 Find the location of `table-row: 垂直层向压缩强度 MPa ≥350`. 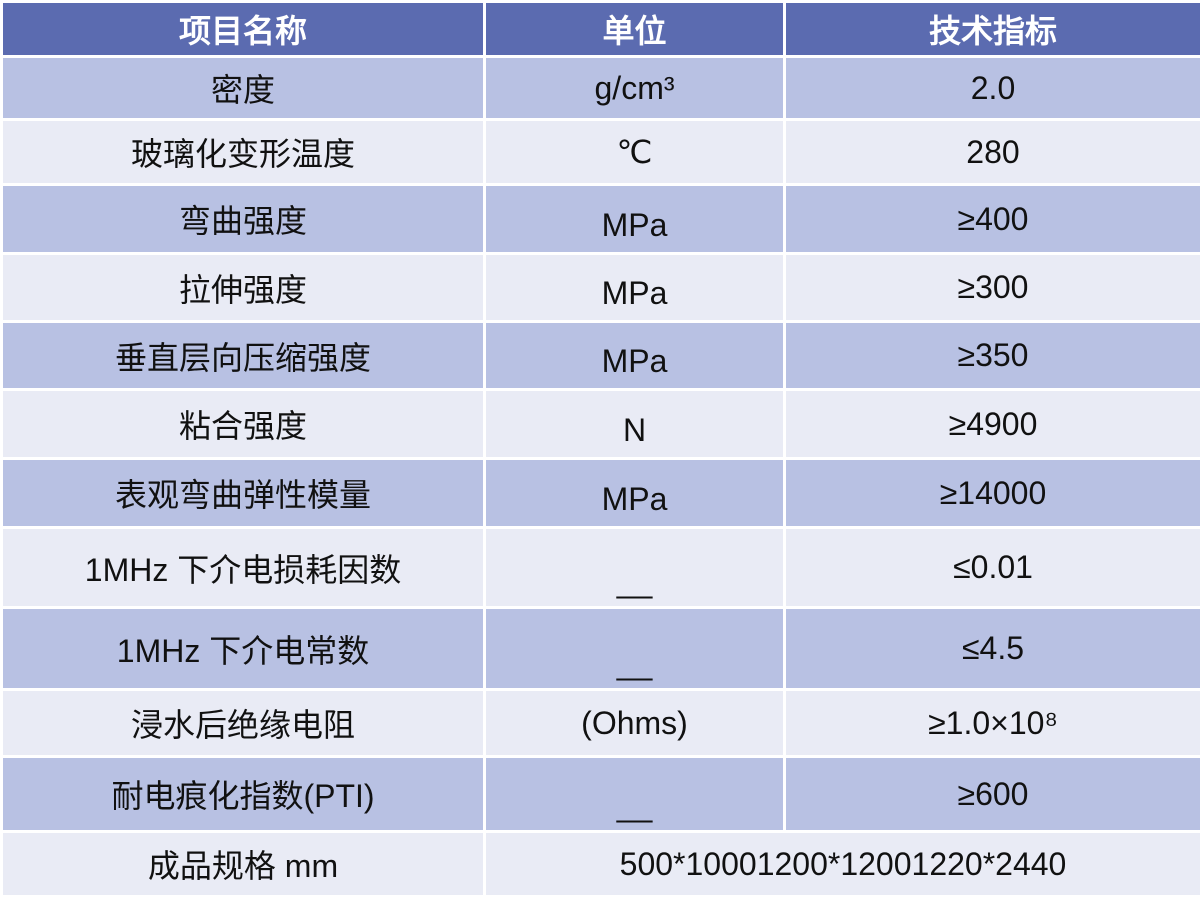

table-row: 垂直层向压缩强度 MPa ≥350 is located at coordinates (601, 356).